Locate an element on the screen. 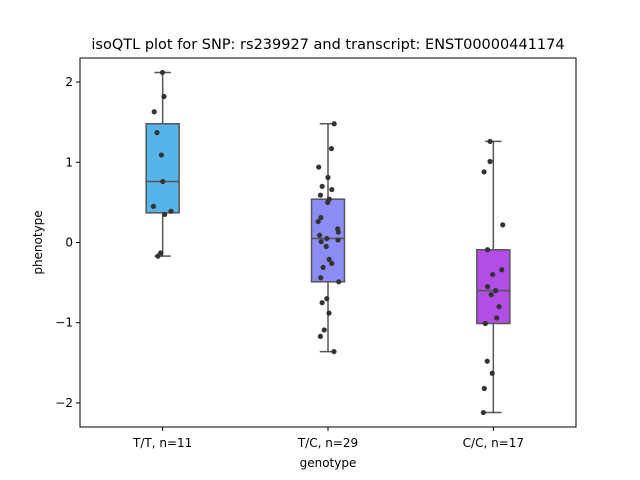 The image size is (640, 480). y-tick-label: −1 is located at coordinates (64, 323).